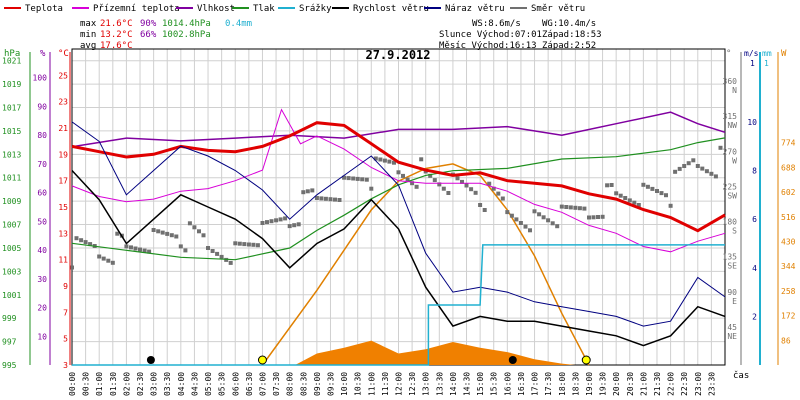  Describe the element at coordinates (63, 233) in the screenshot. I see `tick-label-temp: 13` at that location.